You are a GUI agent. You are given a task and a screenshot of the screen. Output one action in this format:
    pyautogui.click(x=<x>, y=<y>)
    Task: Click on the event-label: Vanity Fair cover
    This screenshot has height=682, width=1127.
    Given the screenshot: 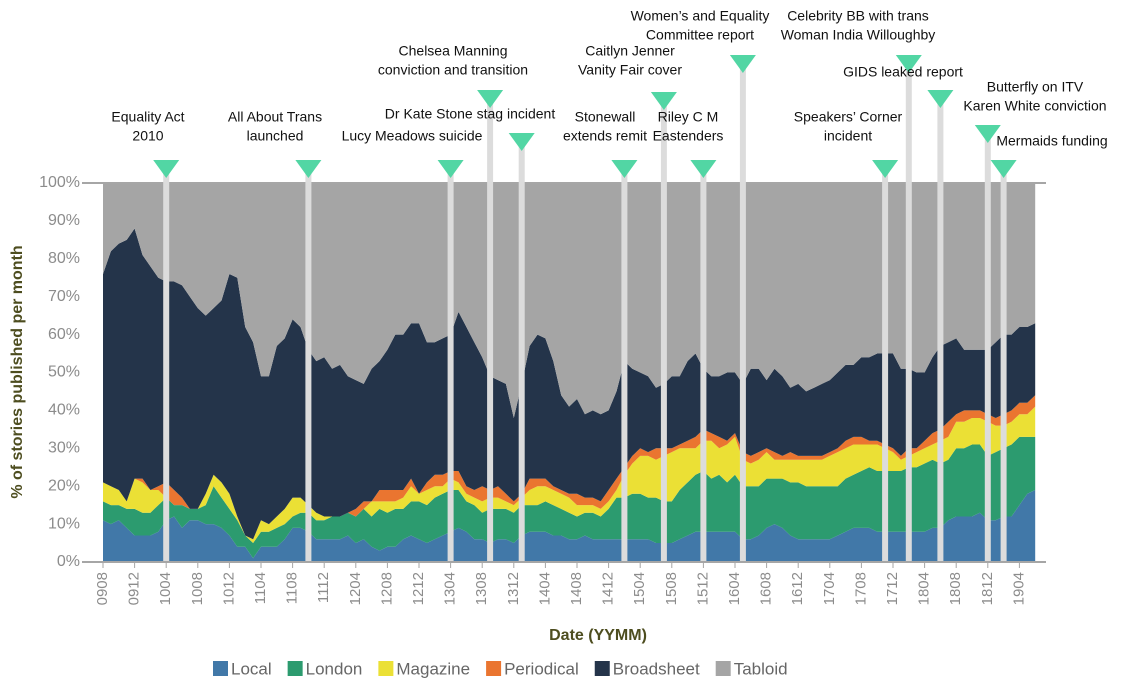 What is the action you would take?
    pyautogui.click(x=630, y=70)
    